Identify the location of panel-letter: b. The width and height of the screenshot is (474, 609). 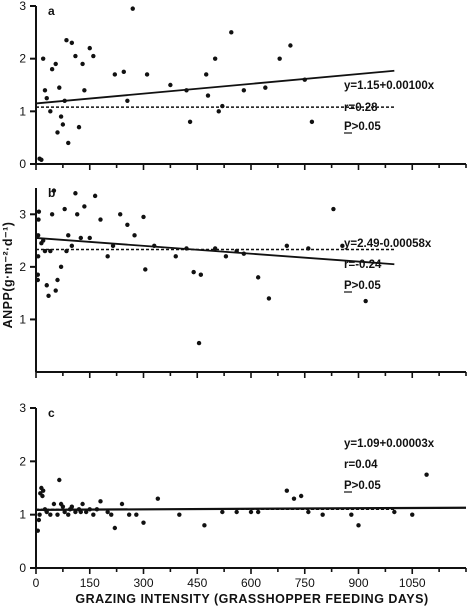
(51, 193).